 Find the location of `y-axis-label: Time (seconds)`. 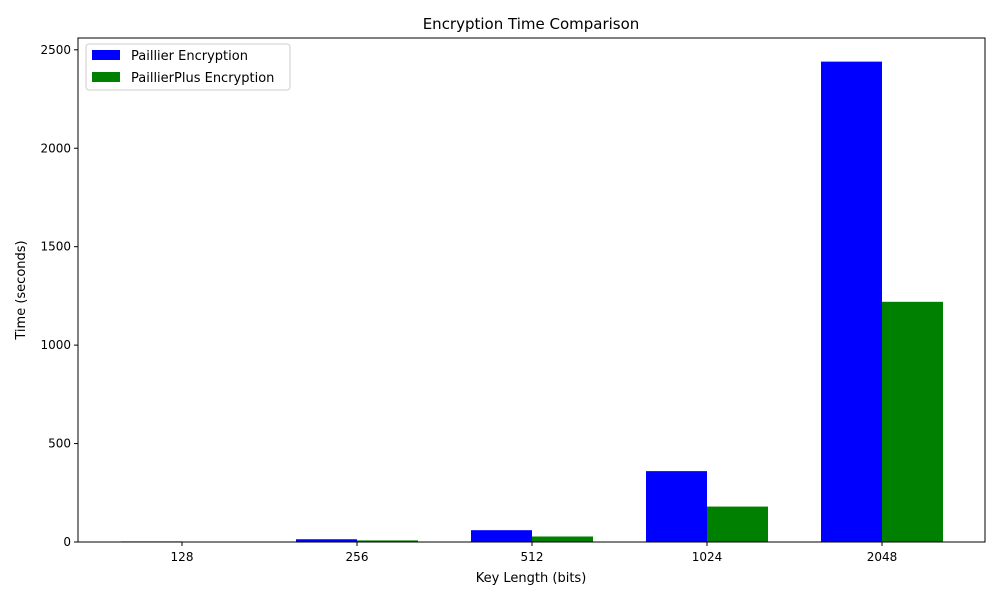

y-axis-label: Time (seconds) is located at coordinates (21, 290).